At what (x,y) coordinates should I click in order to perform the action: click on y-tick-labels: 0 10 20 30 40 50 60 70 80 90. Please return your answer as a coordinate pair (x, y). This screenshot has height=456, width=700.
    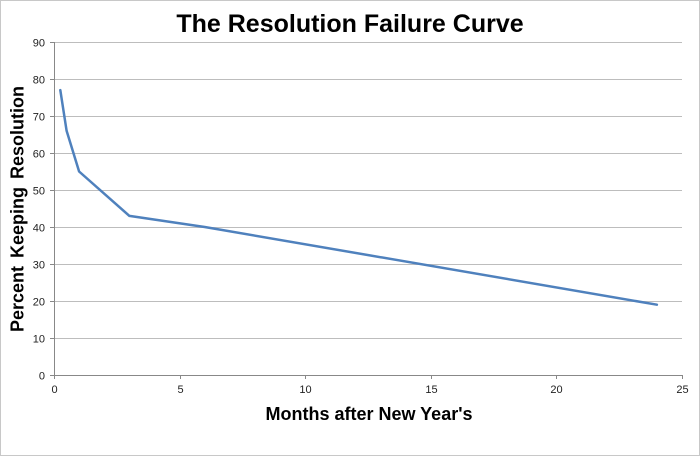
    Looking at the image, I should click on (39, 210).